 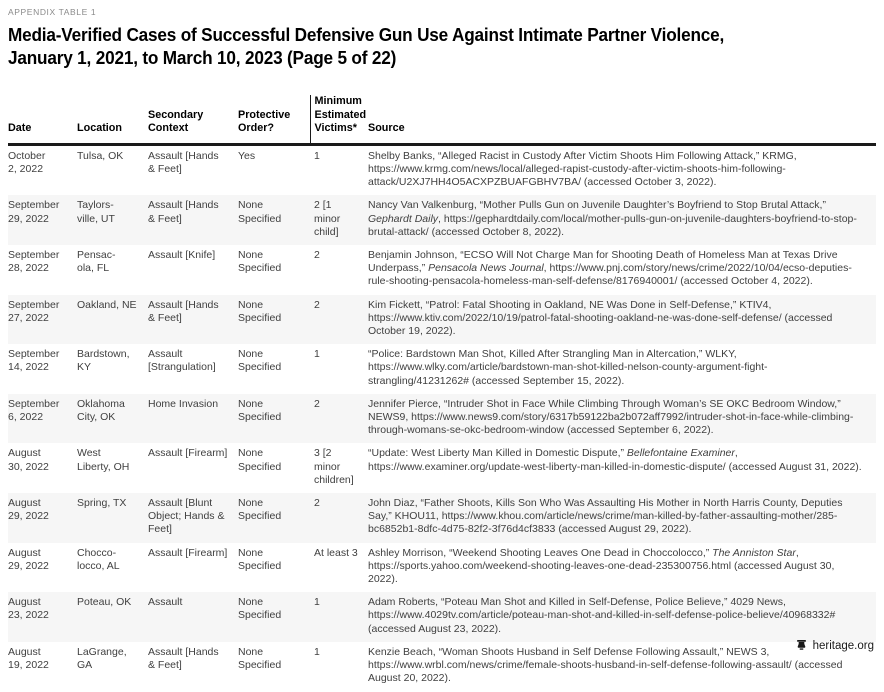 What do you see at coordinates (107, 304) in the screenshot?
I see `cell-location: Oakland, NE` at bounding box center [107, 304].